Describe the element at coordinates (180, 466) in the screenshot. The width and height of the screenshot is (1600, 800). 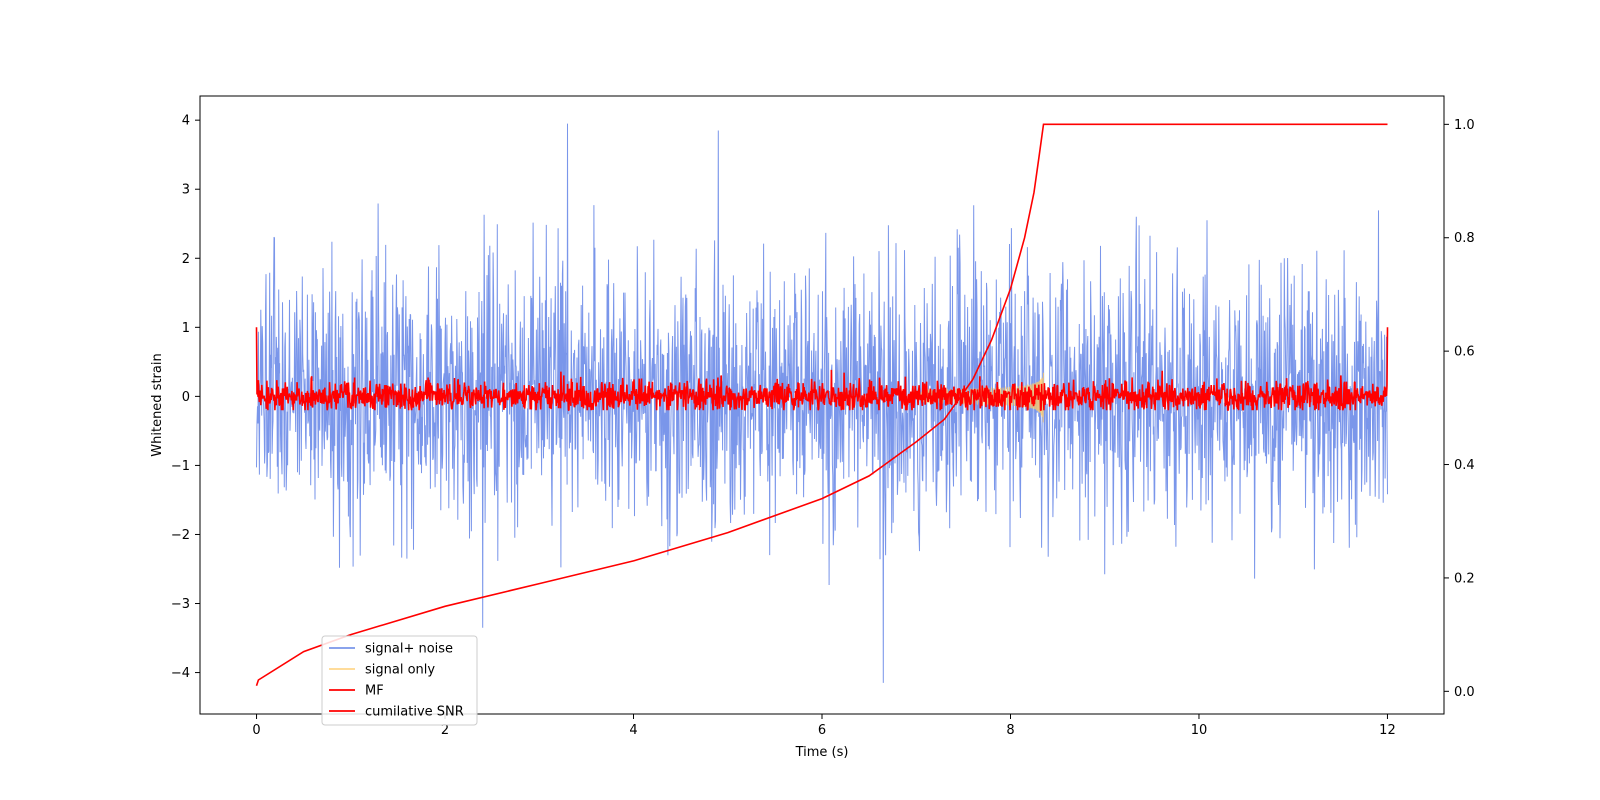
I see `y-tick-label: −1` at that location.